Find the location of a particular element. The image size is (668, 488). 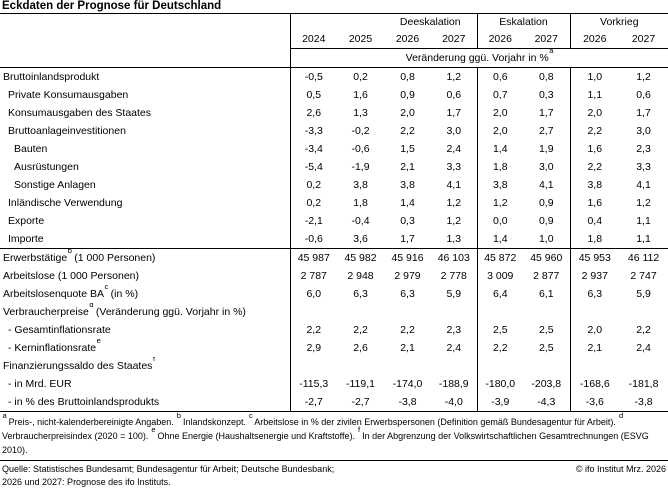

cell: 1,0 is located at coordinates (547, 239).